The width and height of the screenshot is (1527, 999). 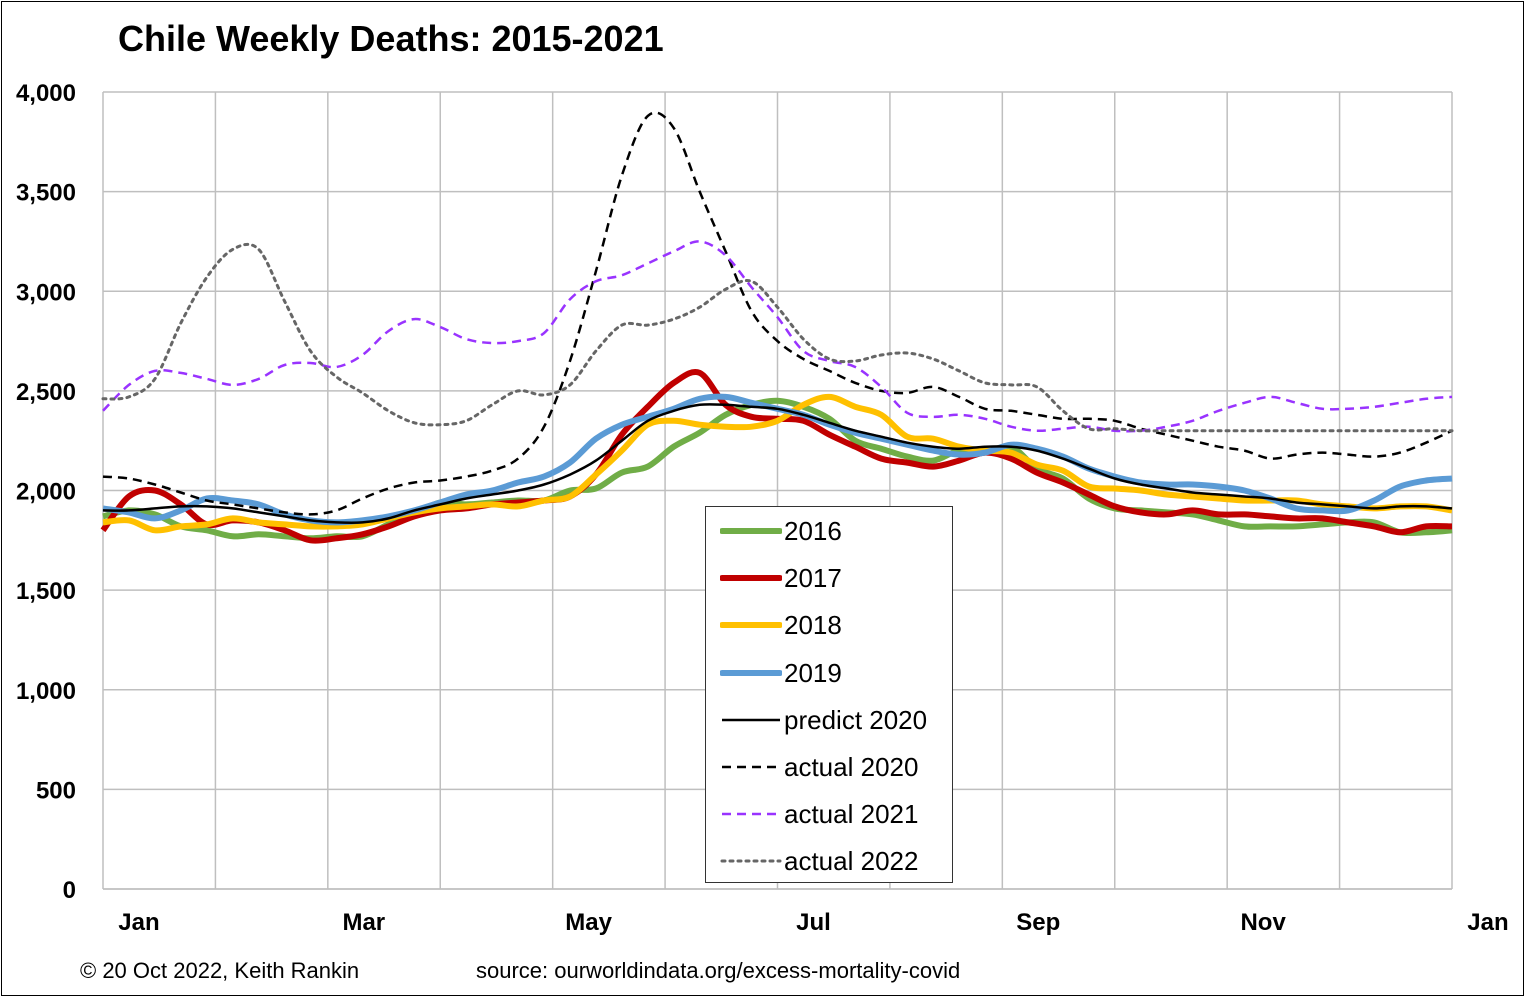 I want to click on legend-item: 2016, so click(x=829, y=531).